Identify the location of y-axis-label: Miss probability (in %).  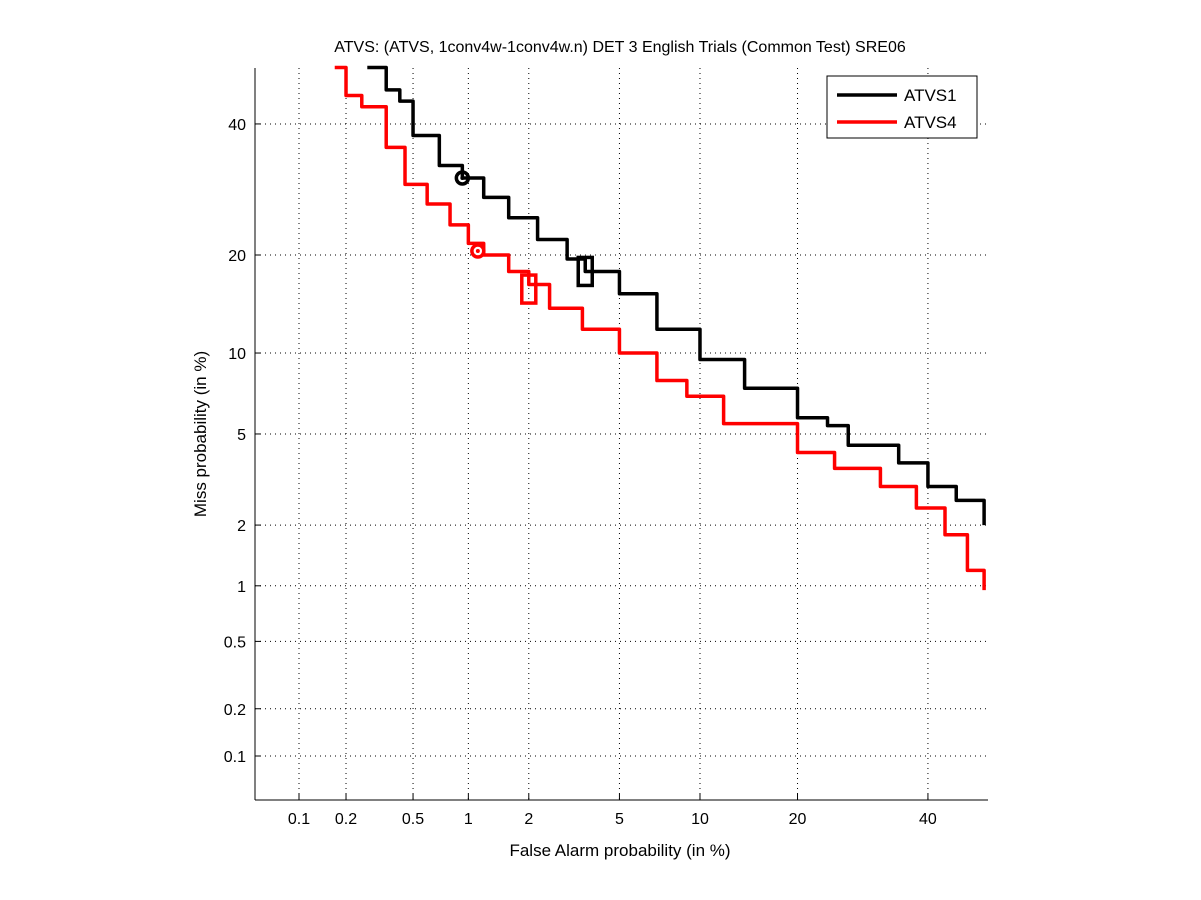
(200, 434).